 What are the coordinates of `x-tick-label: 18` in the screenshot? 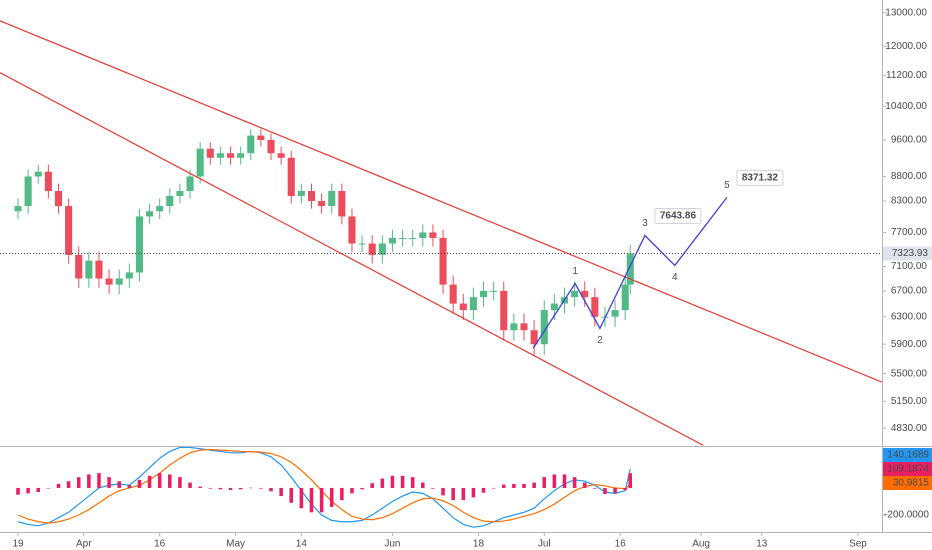 It's located at (479, 544).